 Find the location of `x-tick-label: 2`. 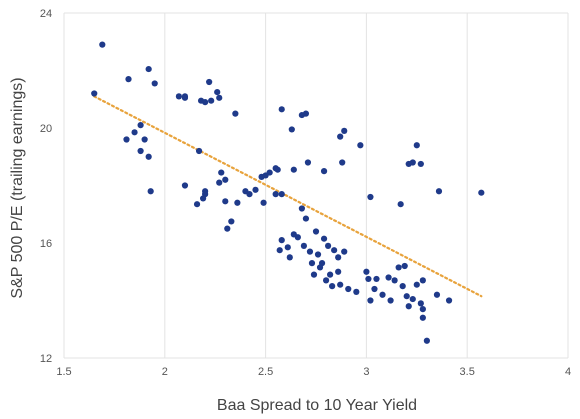

x-tick-label: 2 is located at coordinates (165, 372).